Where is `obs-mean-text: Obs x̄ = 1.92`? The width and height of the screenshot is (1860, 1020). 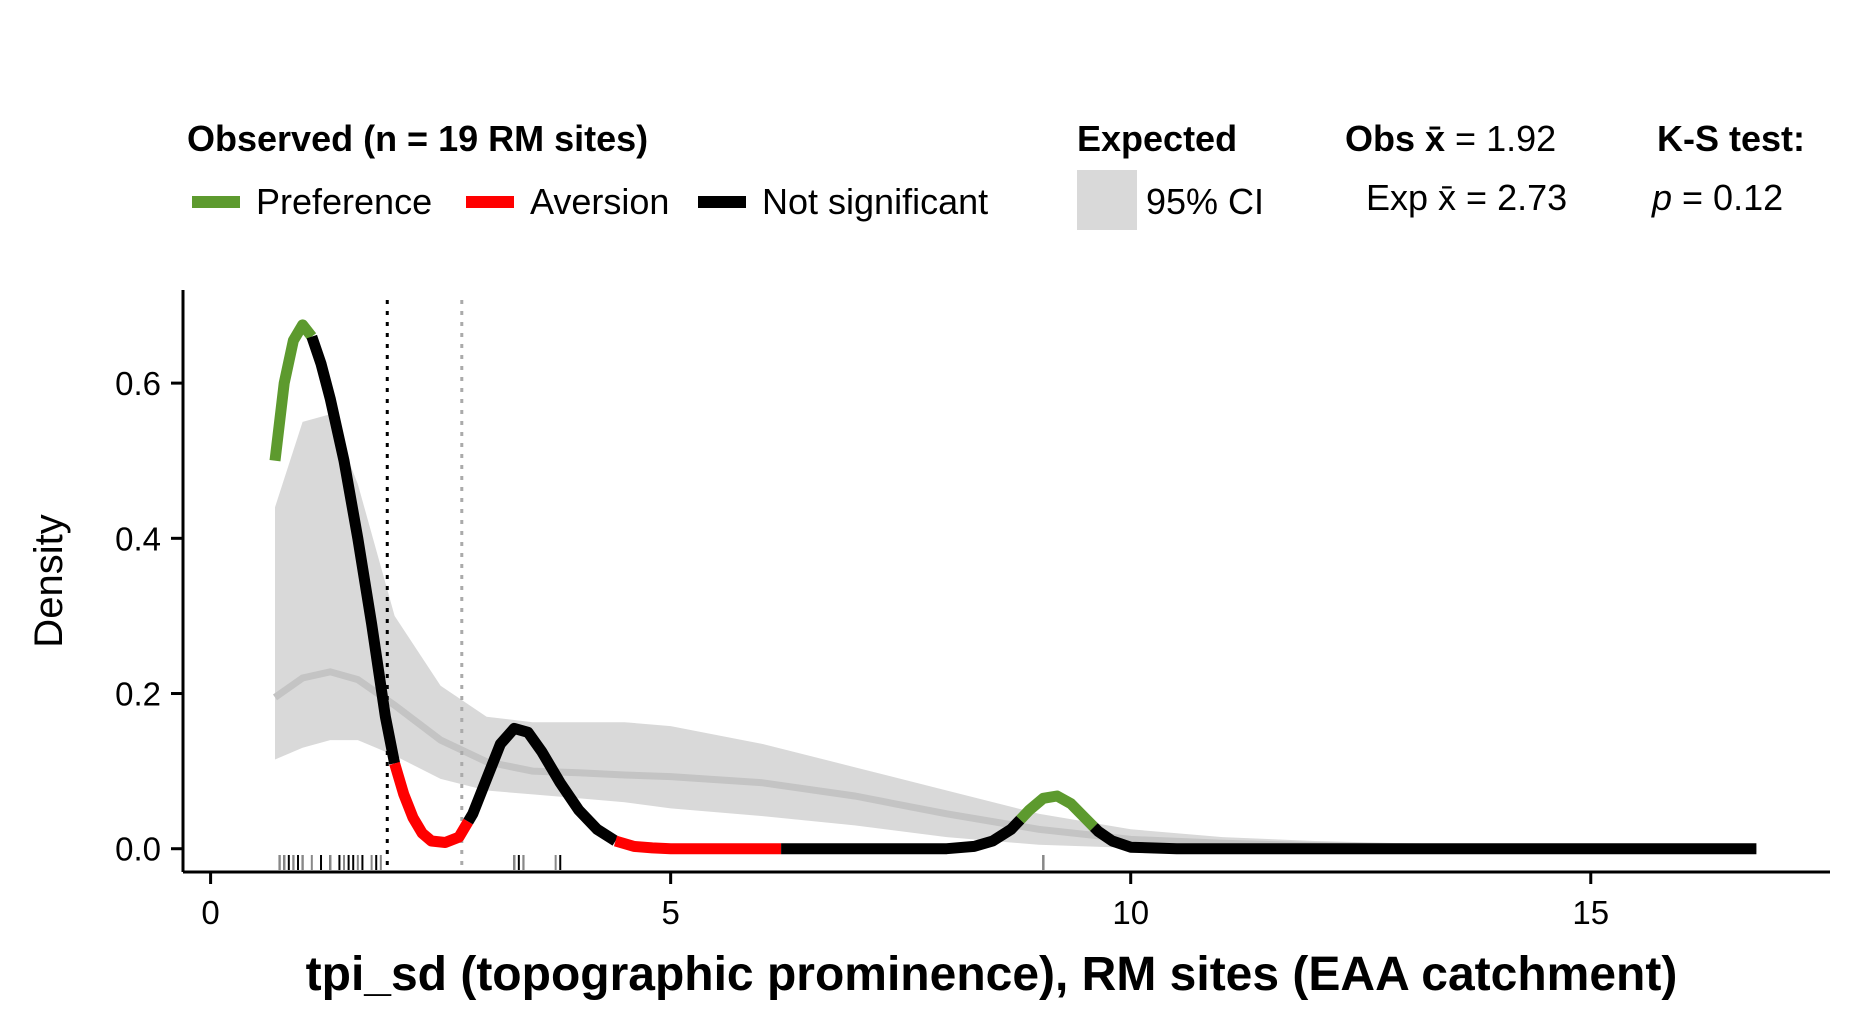 obs-mean-text: Obs x̄ = 1.92 is located at coordinates (1450, 138).